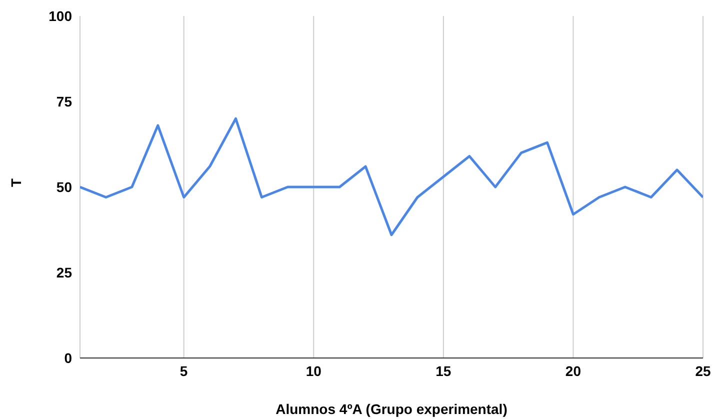 This screenshot has height=419, width=713. I want to click on x-tick-label: 10, so click(314, 370).